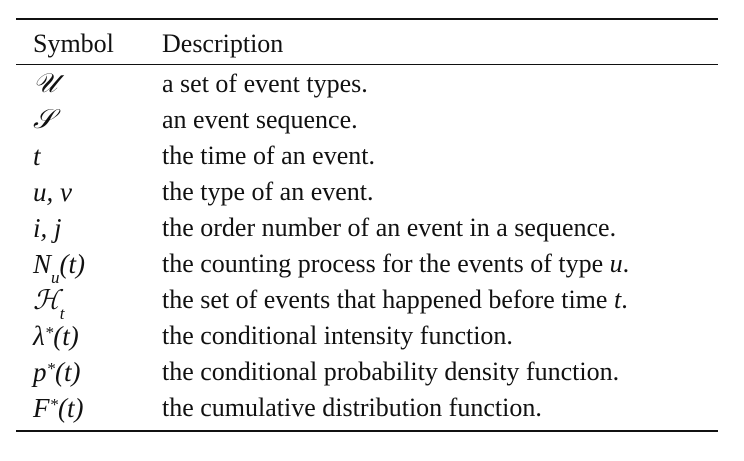  What do you see at coordinates (268, 191) in the screenshot?
I see `description-cell: the type of an event.` at bounding box center [268, 191].